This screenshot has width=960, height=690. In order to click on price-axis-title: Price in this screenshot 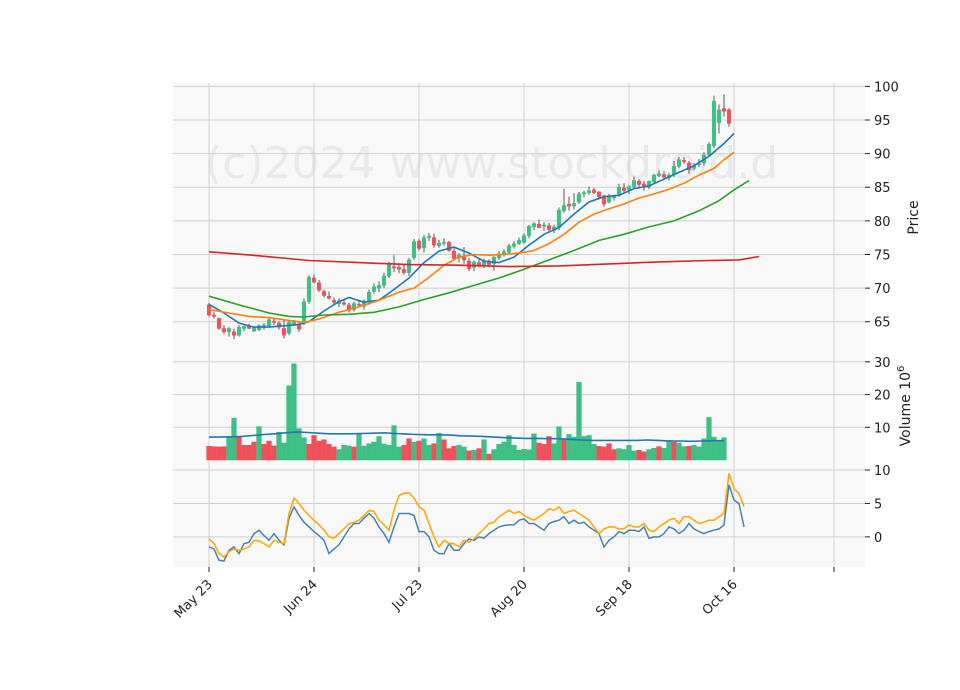, I will do `click(914, 217)`.